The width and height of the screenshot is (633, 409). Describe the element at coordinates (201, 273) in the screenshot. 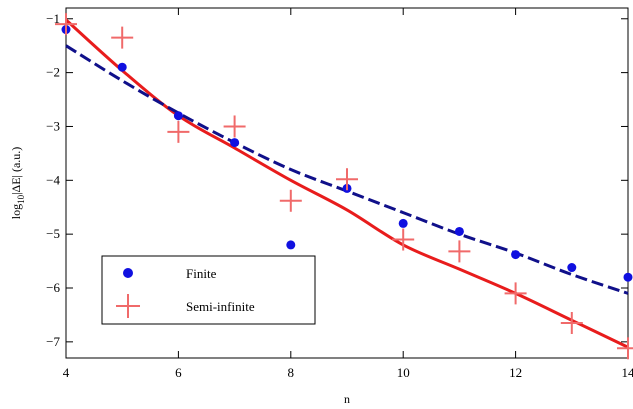

I see `legend-finite-label: Finite` at that location.